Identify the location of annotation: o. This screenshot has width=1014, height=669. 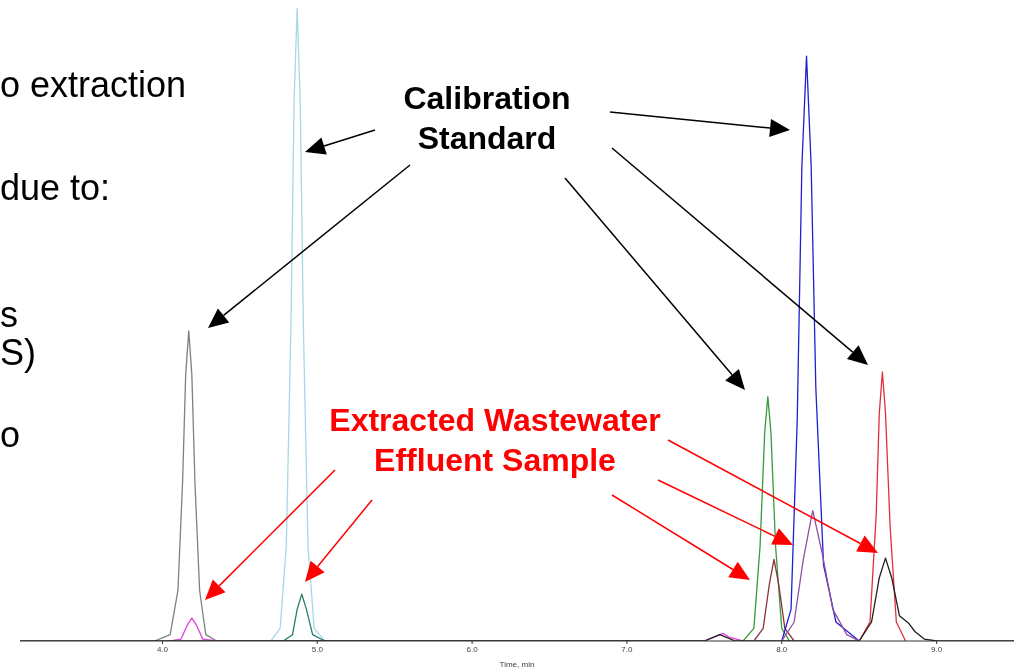
(10, 435).